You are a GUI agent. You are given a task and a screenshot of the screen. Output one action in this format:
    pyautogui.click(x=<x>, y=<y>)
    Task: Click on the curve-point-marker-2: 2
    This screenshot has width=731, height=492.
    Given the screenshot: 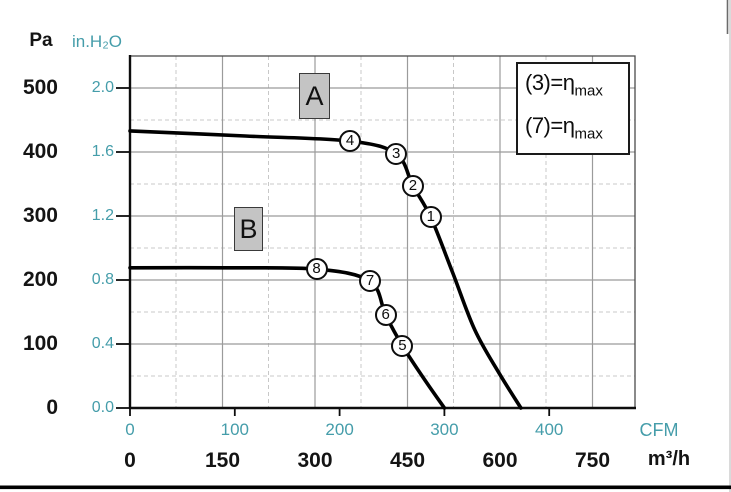 What is the action you would take?
    pyautogui.click(x=412, y=185)
    